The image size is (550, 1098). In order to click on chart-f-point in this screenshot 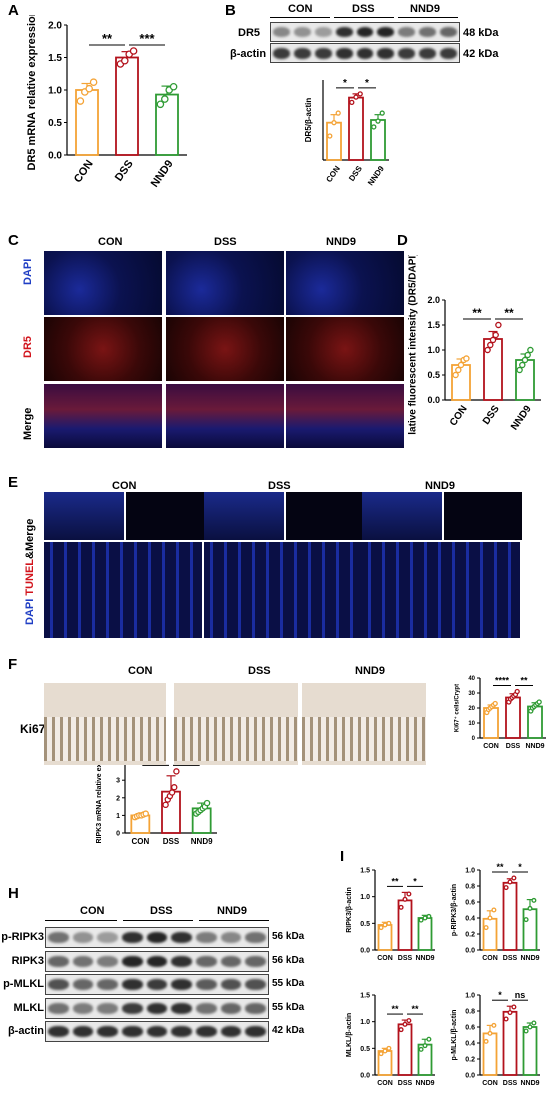, I will do `click(495, 703)`.